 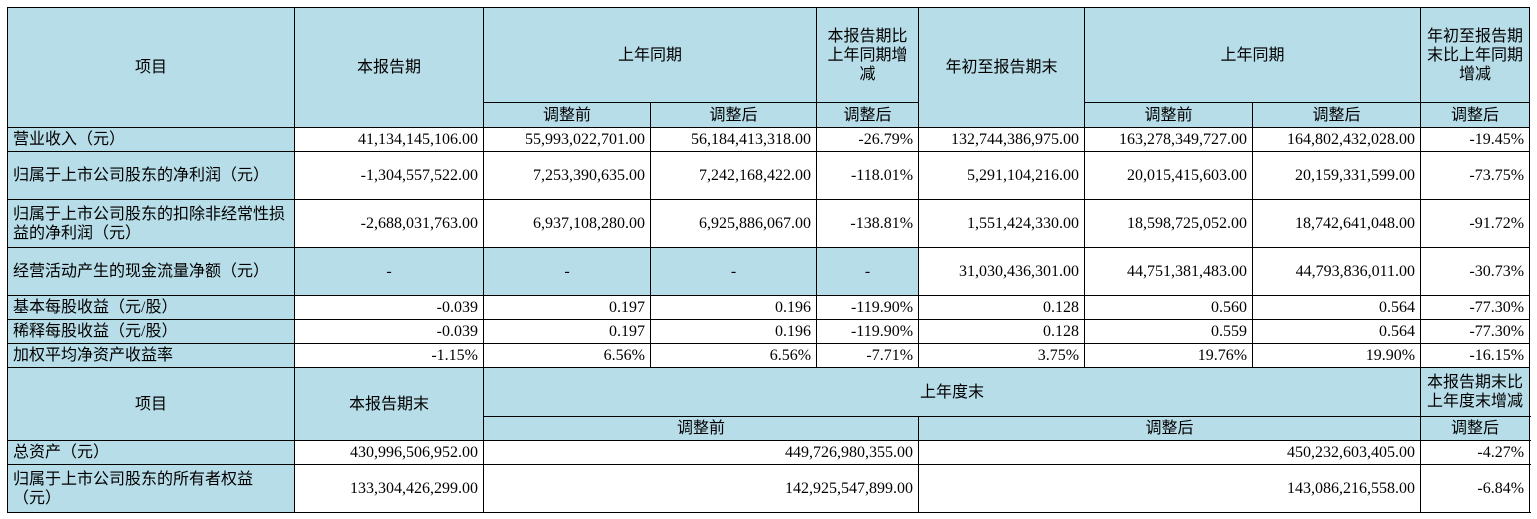 I want to click on header-ytd-vs-prior-change: 年初至报告期末比上年同期增减, so click(x=1475, y=55).